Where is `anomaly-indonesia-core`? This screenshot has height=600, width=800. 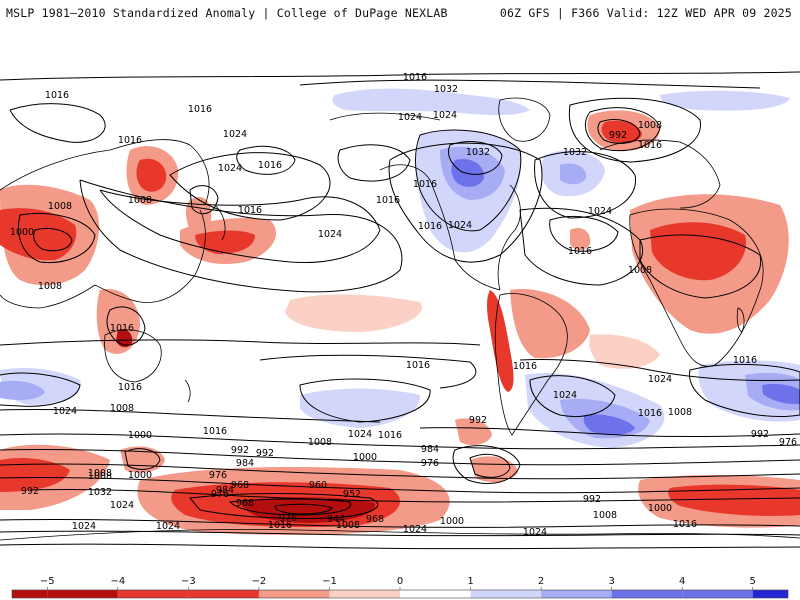
anomaly-indonesia-core is located at coordinates (124, 338).